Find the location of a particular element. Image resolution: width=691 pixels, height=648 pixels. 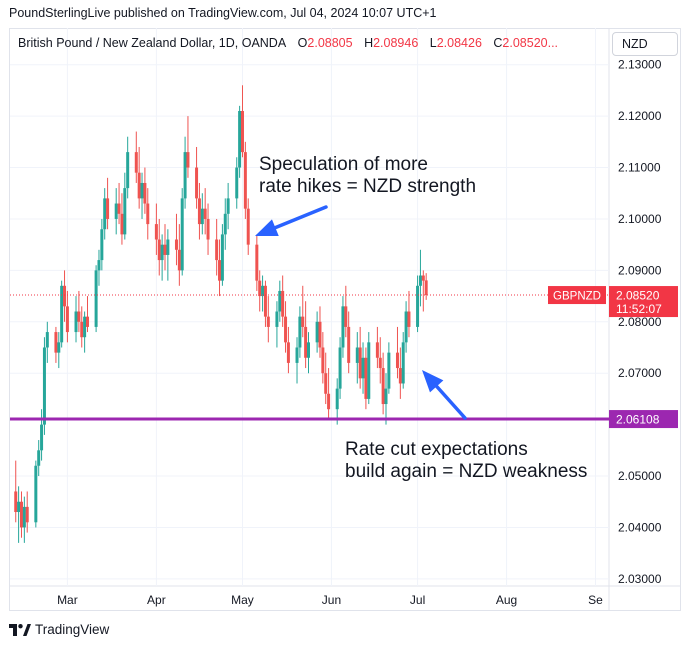

time-tick-label: Mar is located at coordinates (67, 600).